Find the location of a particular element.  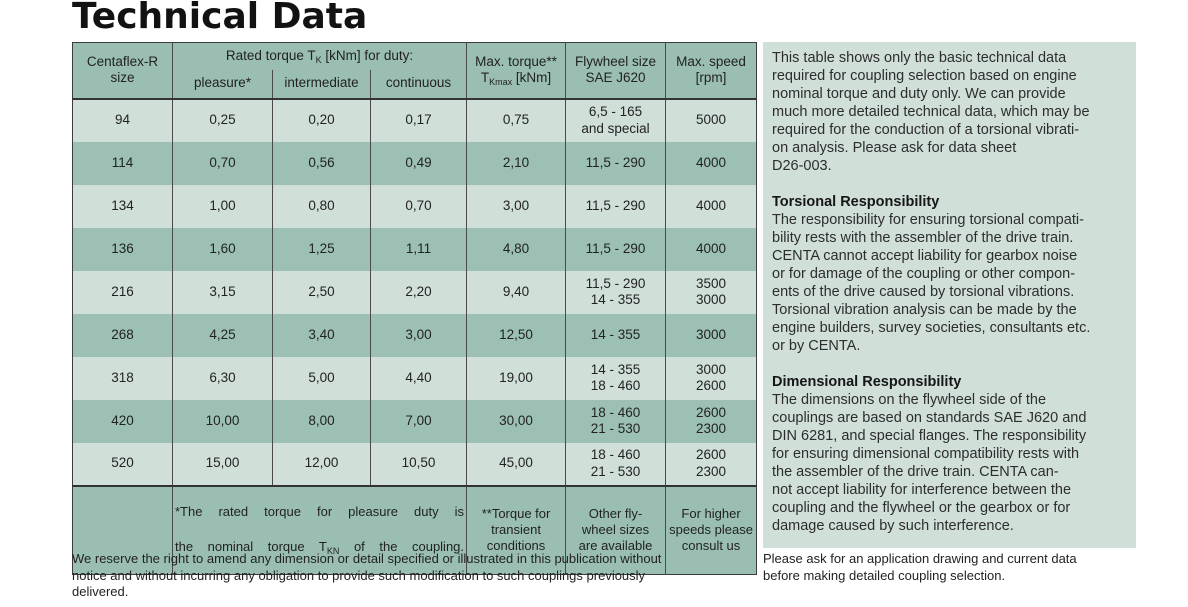

footer-note-line2: the nominal torque TKN of the coupling. is located at coordinates (320, 548).